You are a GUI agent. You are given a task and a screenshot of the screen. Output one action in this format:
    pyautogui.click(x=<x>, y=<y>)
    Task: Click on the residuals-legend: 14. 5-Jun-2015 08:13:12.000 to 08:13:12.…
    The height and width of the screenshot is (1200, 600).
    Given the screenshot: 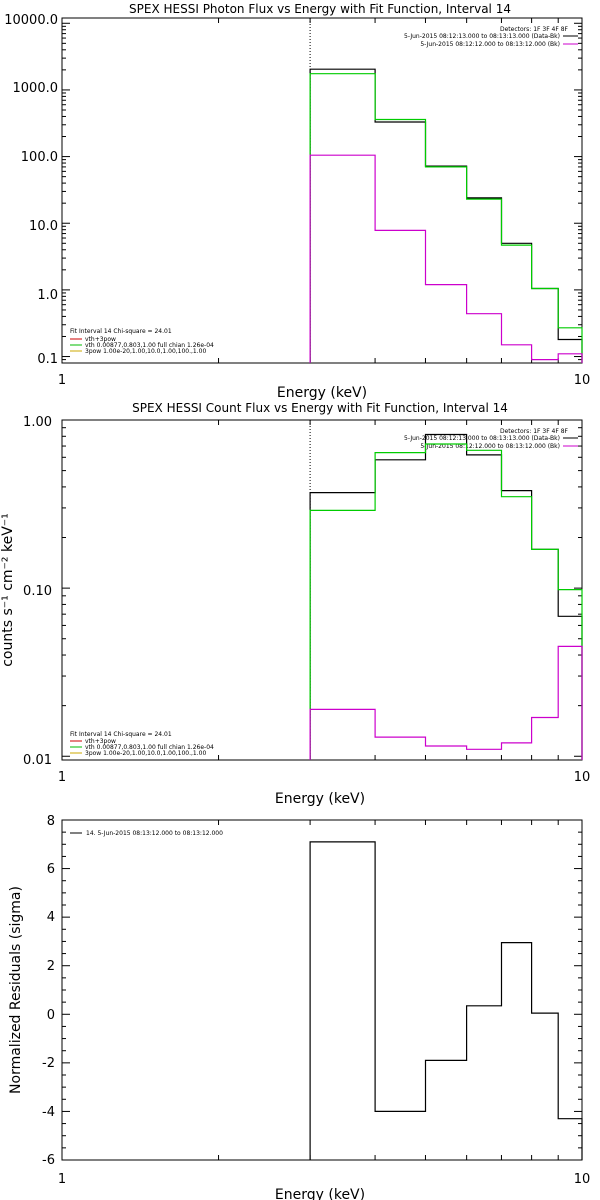 What is the action you would take?
    pyautogui.click(x=146, y=833)
    